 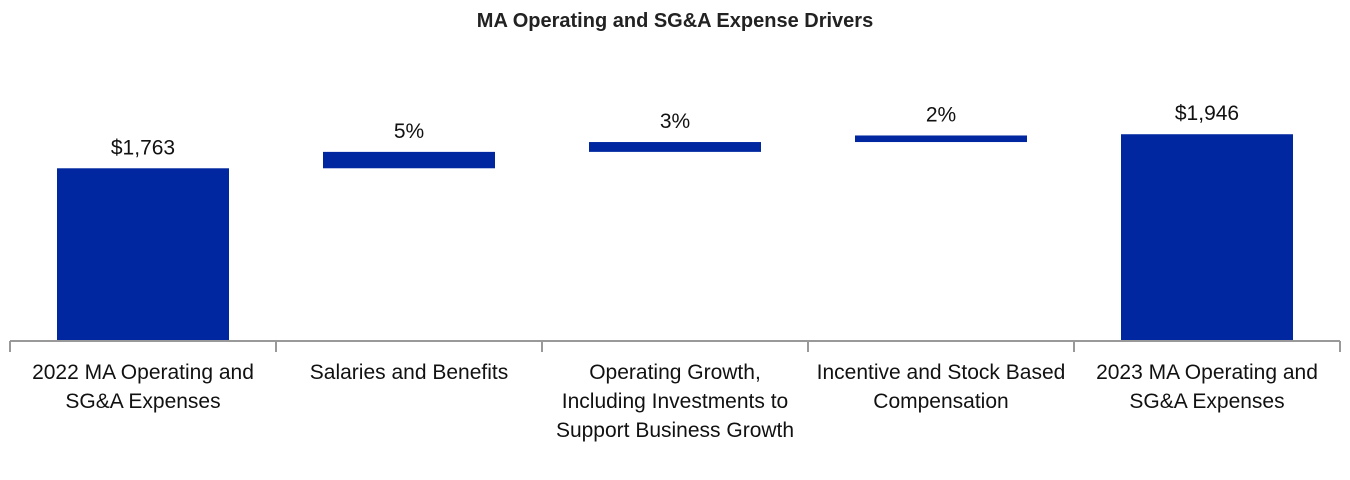 What do you see at coordinates (143, 387) in the screenshot?
I see `x-tick-label: 2022 MA Operating and SG&A Expenses` at bounding box center [143, 387].